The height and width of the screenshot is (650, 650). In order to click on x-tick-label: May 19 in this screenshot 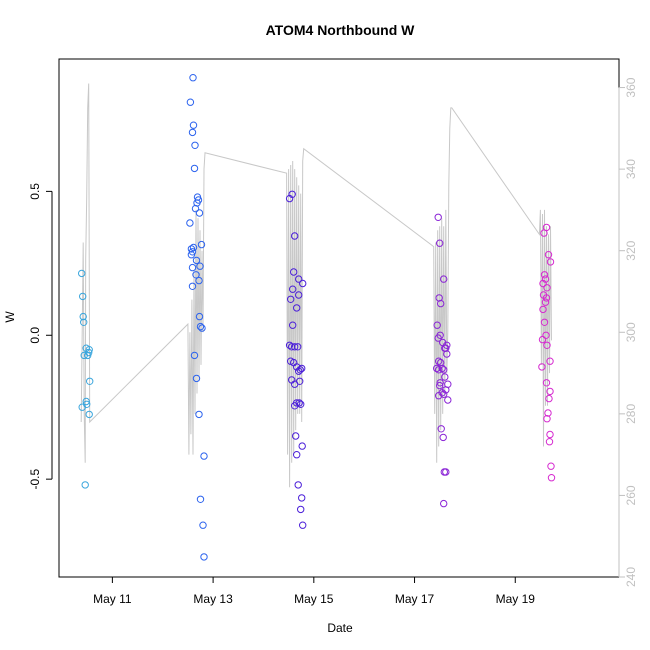, I will do `click(516, 599)`.